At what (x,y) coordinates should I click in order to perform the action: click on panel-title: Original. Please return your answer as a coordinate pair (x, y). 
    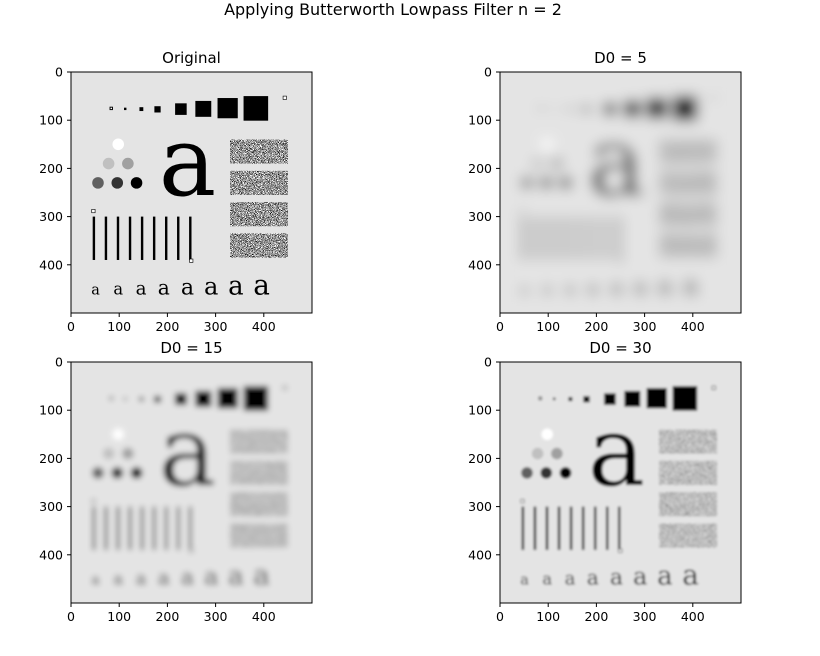
    Looking at the image, I should click on (191, 58).